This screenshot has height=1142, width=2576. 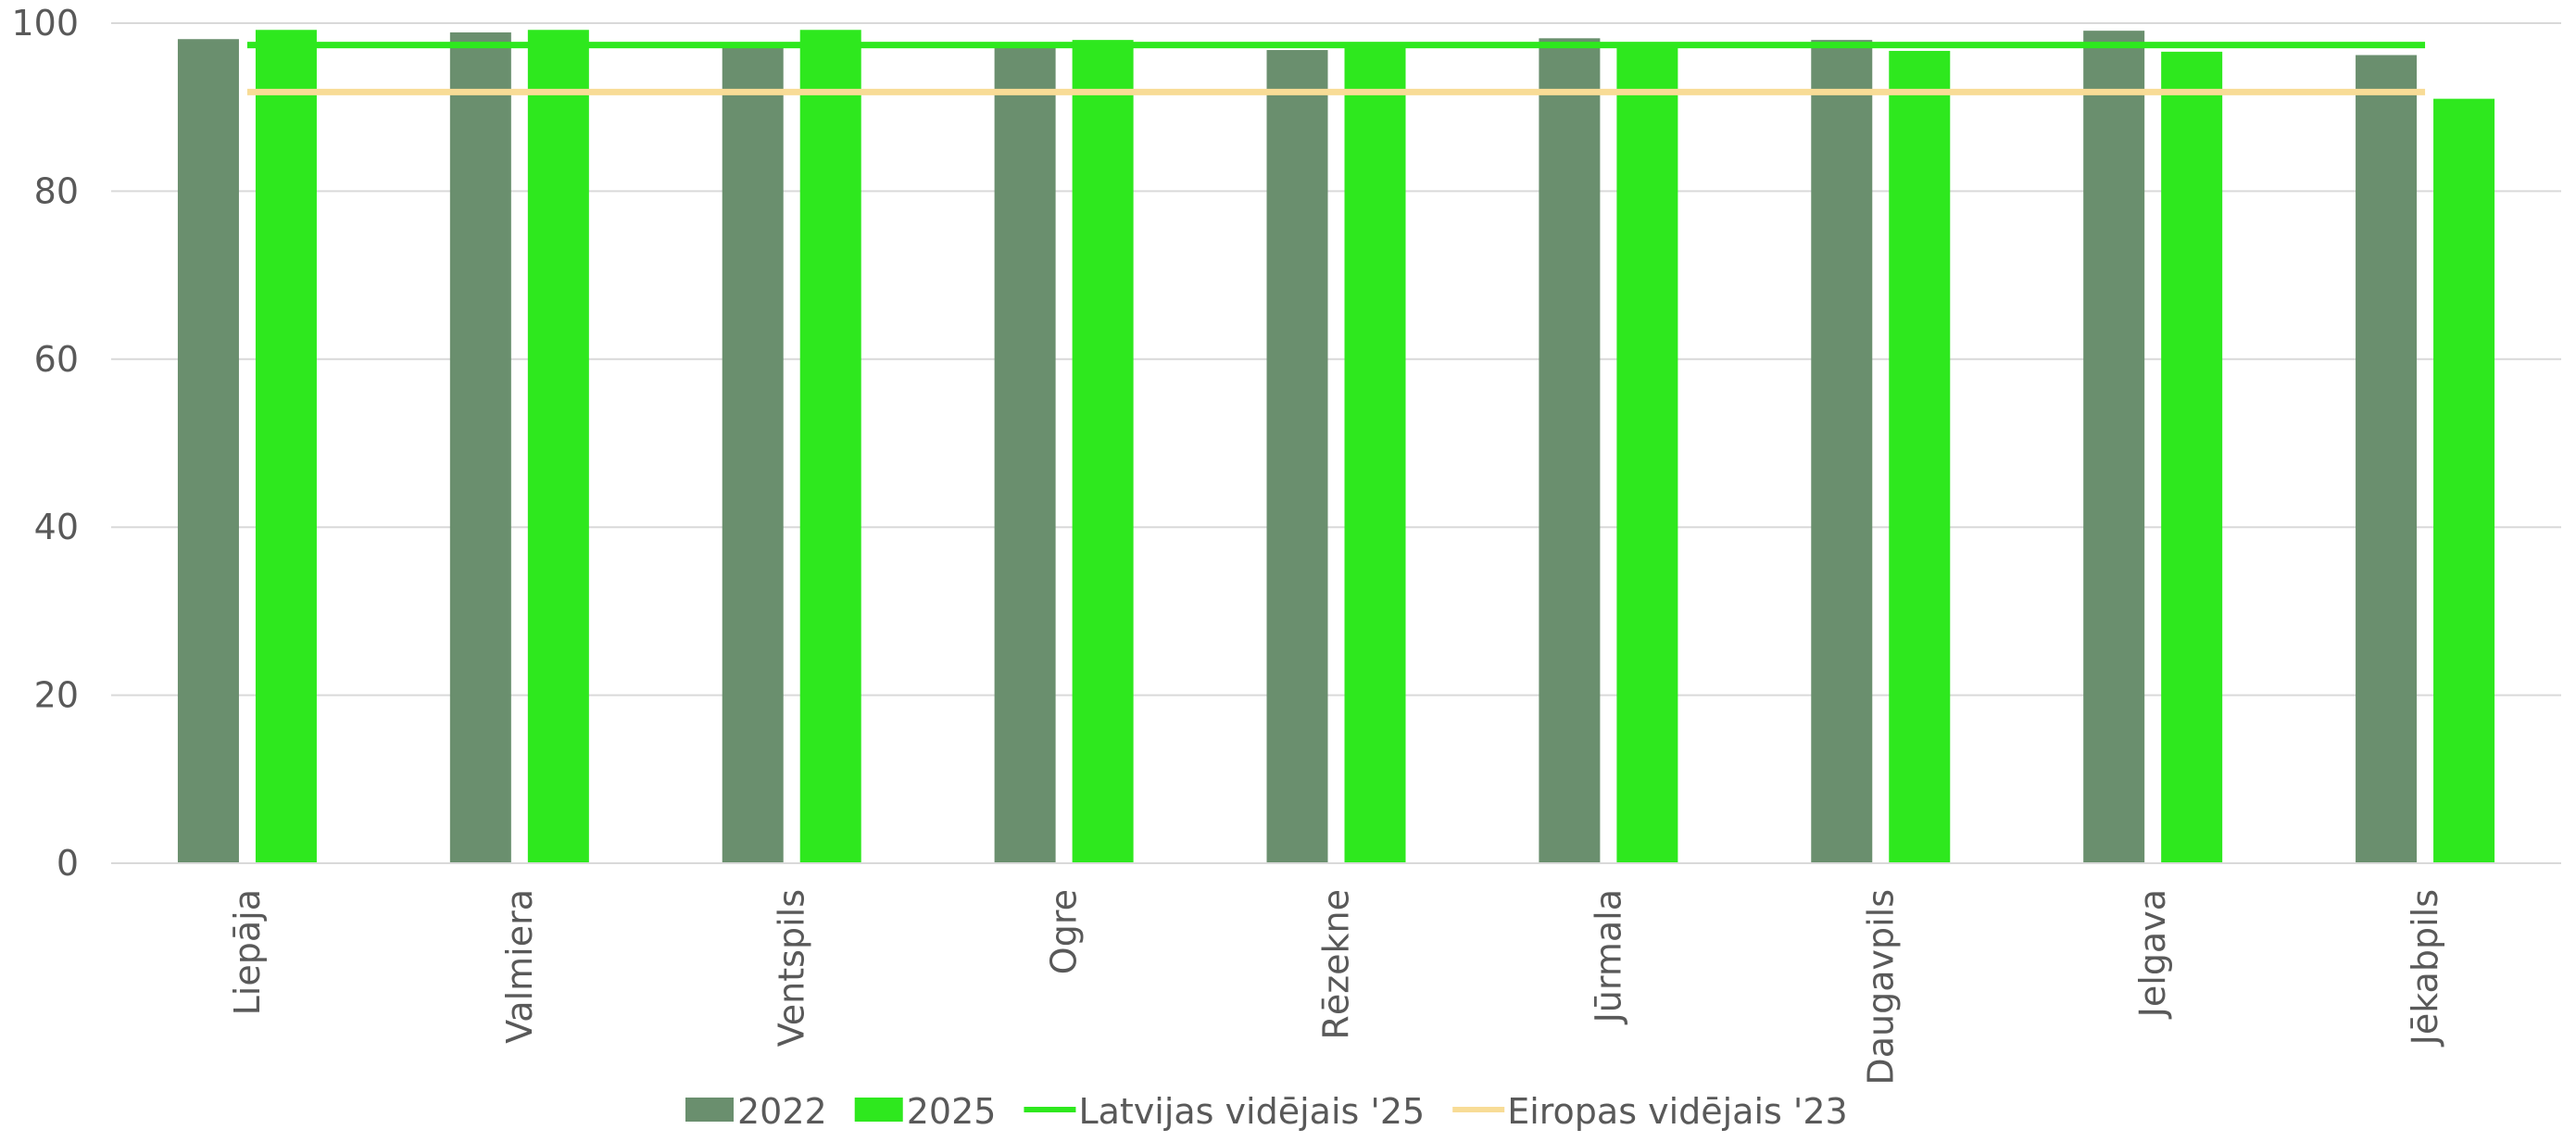 What do you see at coordinates (952, 1112) in the screenshot?
I see `legend-label: 2025` at bounding box center [952, 1112].